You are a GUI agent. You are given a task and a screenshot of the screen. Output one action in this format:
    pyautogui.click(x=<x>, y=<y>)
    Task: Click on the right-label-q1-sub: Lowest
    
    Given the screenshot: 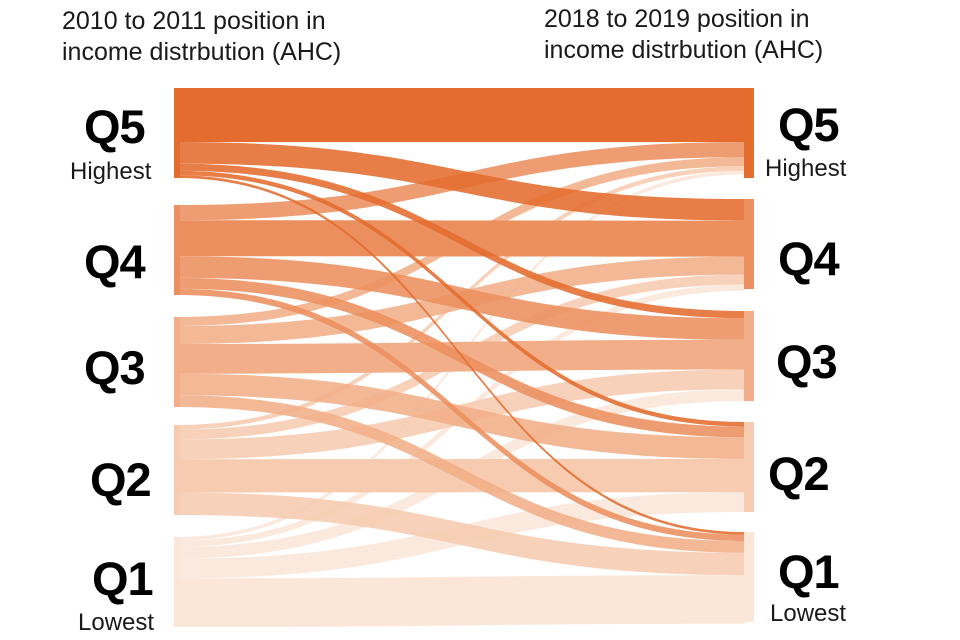 What is the action you would take?
    pyautogui.click(x=808, y=613)
    